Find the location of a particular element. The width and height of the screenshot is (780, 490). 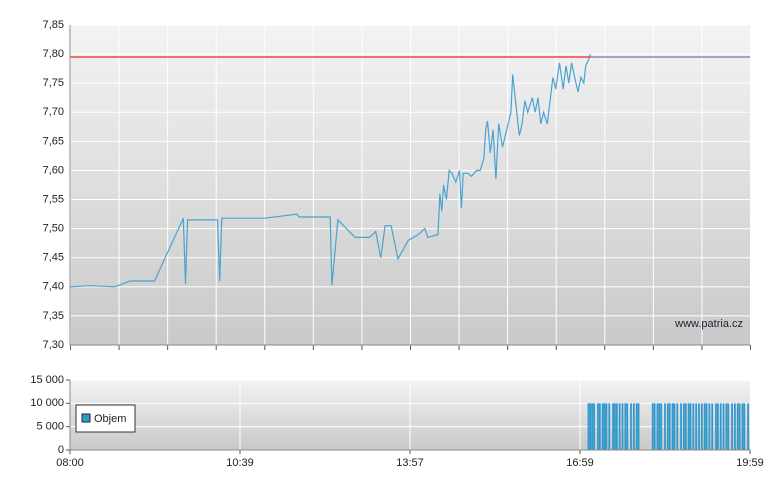

y-tick-label: 0 is located at coordinates (61, 450).